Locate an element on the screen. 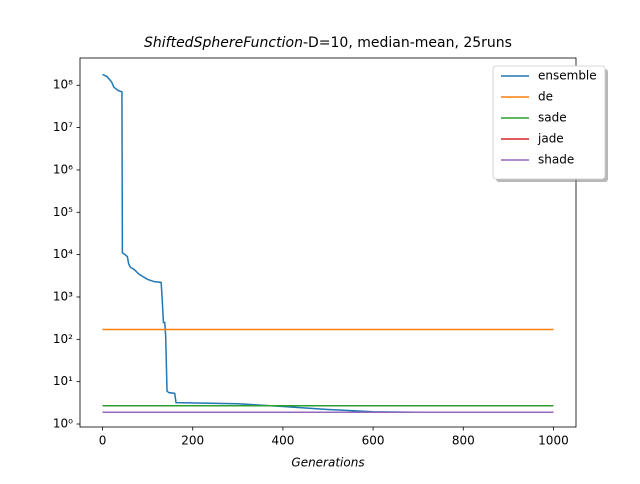 The width and height of the screenshot is (640, 484). y-tick-label: 10⁵ is located at coordinates (63, 212).